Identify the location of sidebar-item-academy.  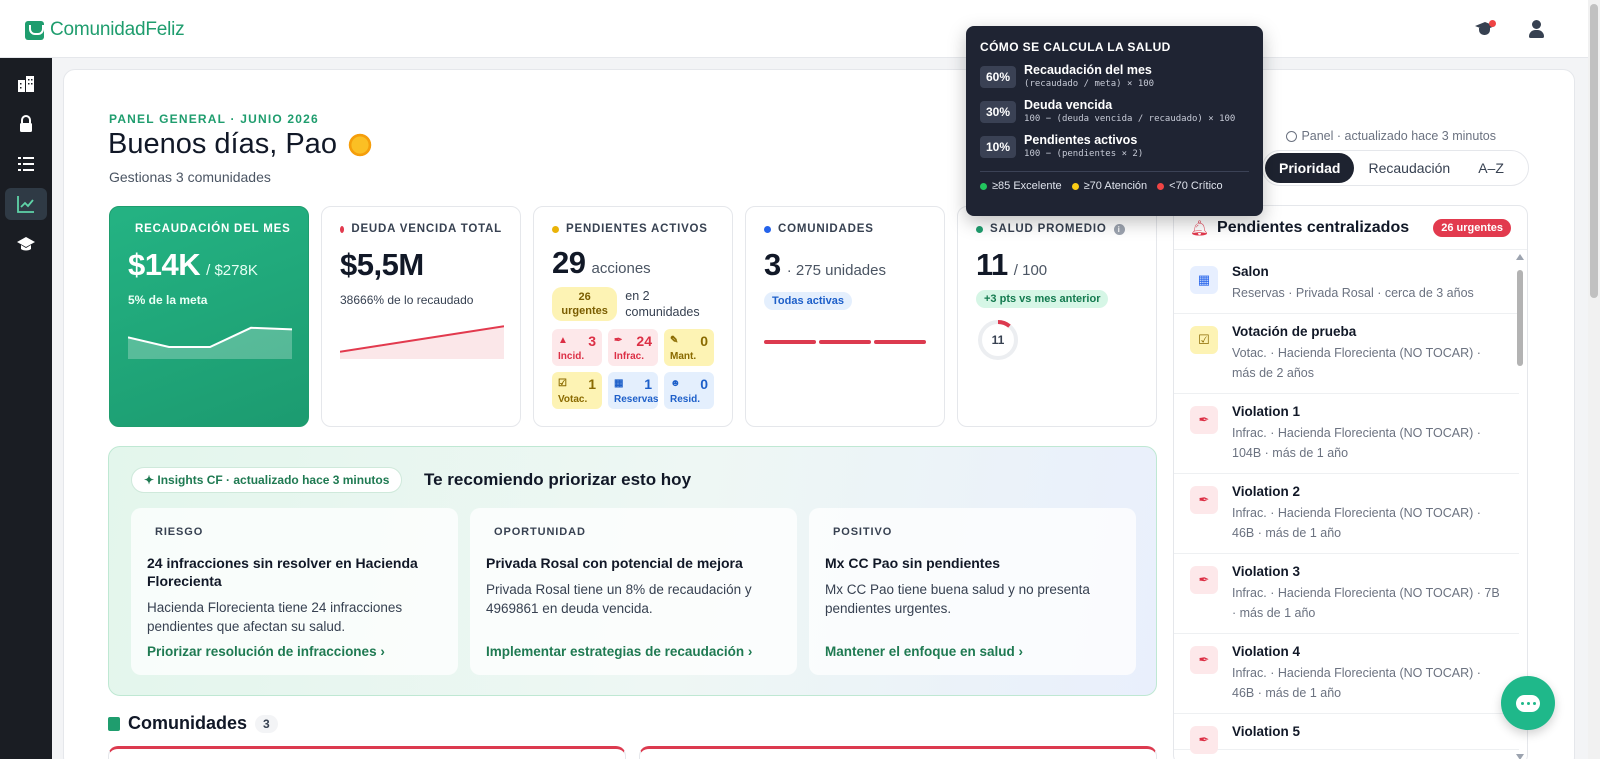
(26, 244).